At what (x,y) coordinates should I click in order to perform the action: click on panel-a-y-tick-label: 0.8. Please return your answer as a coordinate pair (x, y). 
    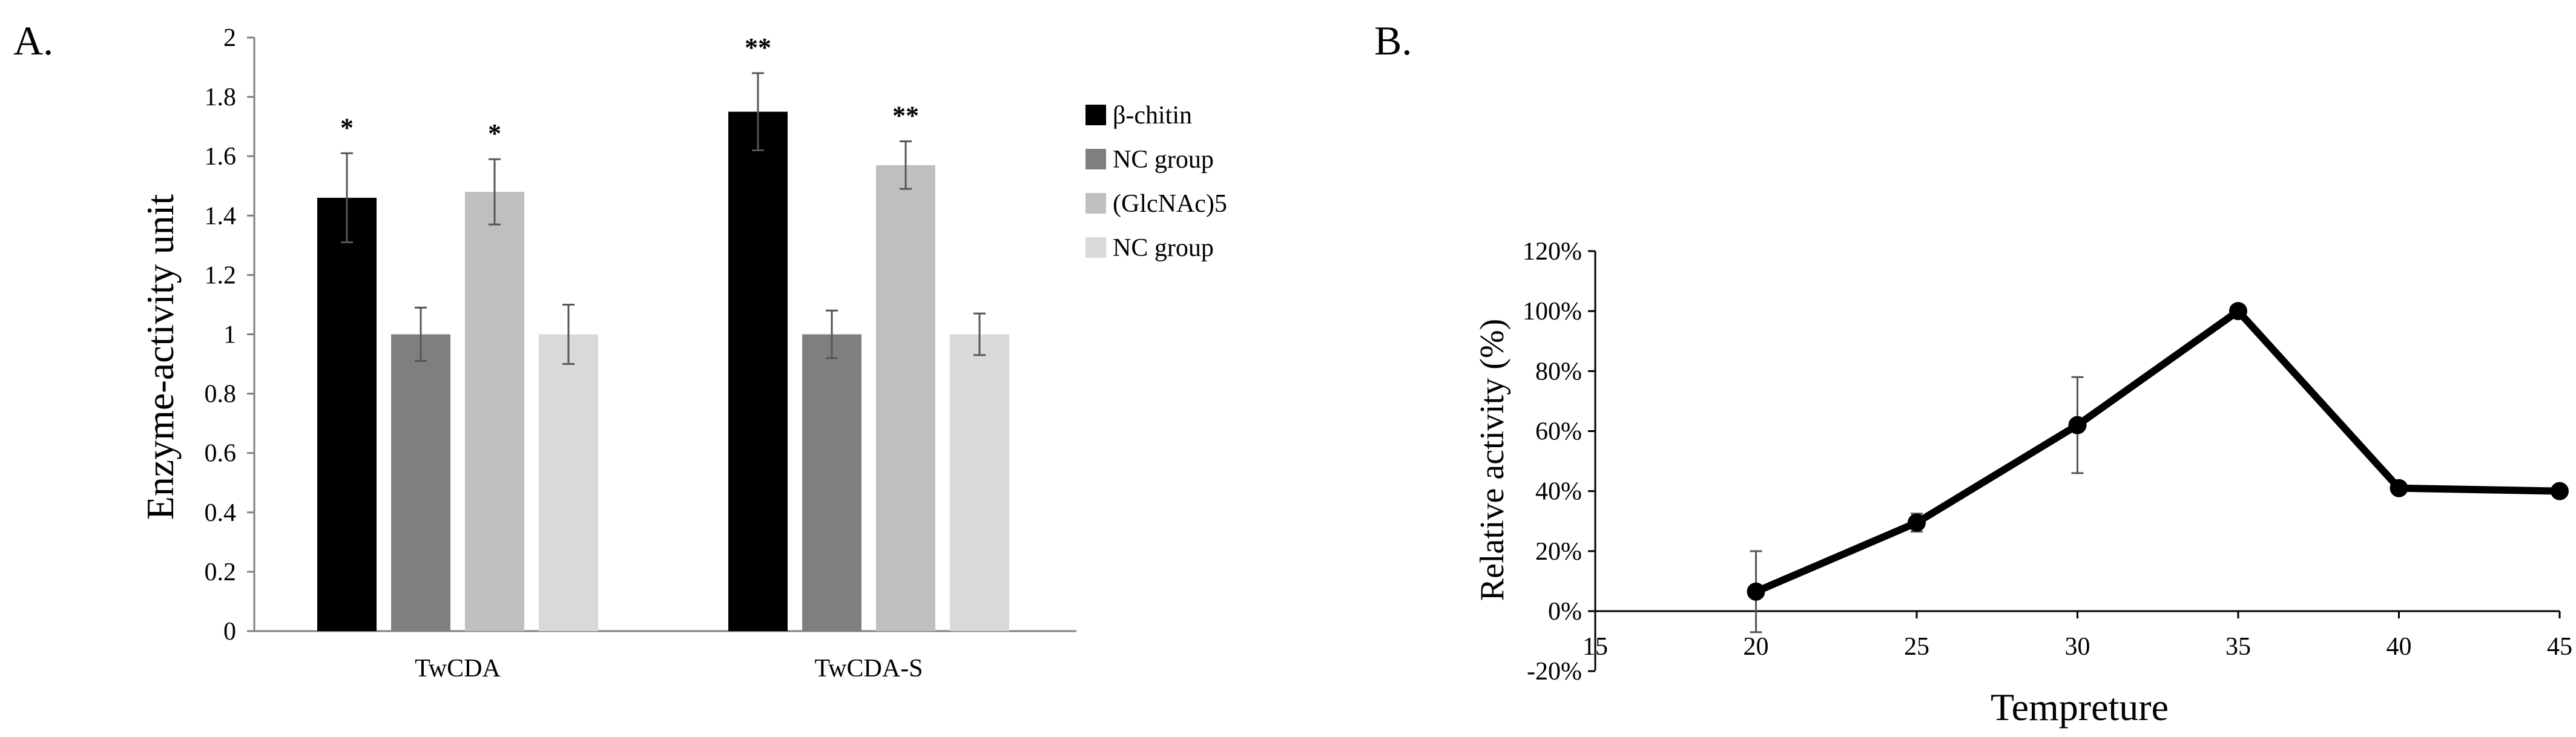
    Looking at the image, I should click on (221, 394).